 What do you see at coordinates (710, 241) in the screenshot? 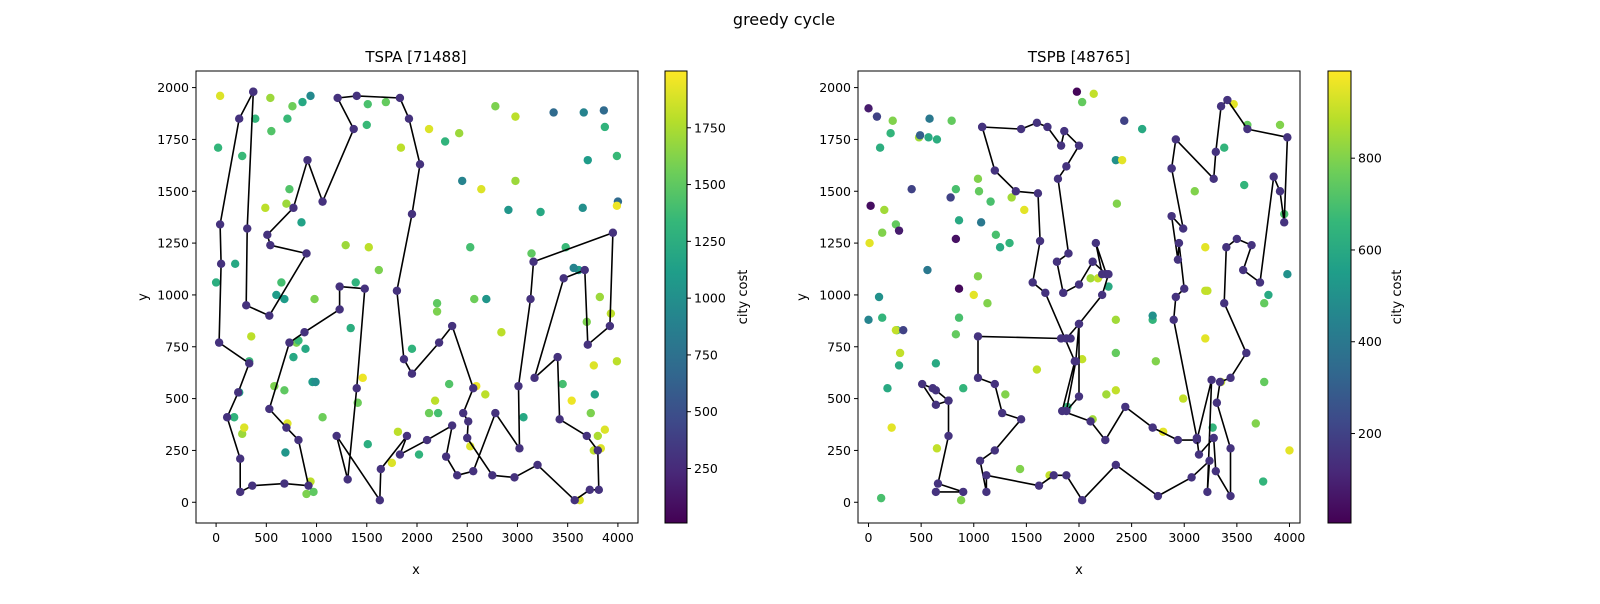
I see `colorbar-tick-label: 1250` at bounding box center [710, 241].